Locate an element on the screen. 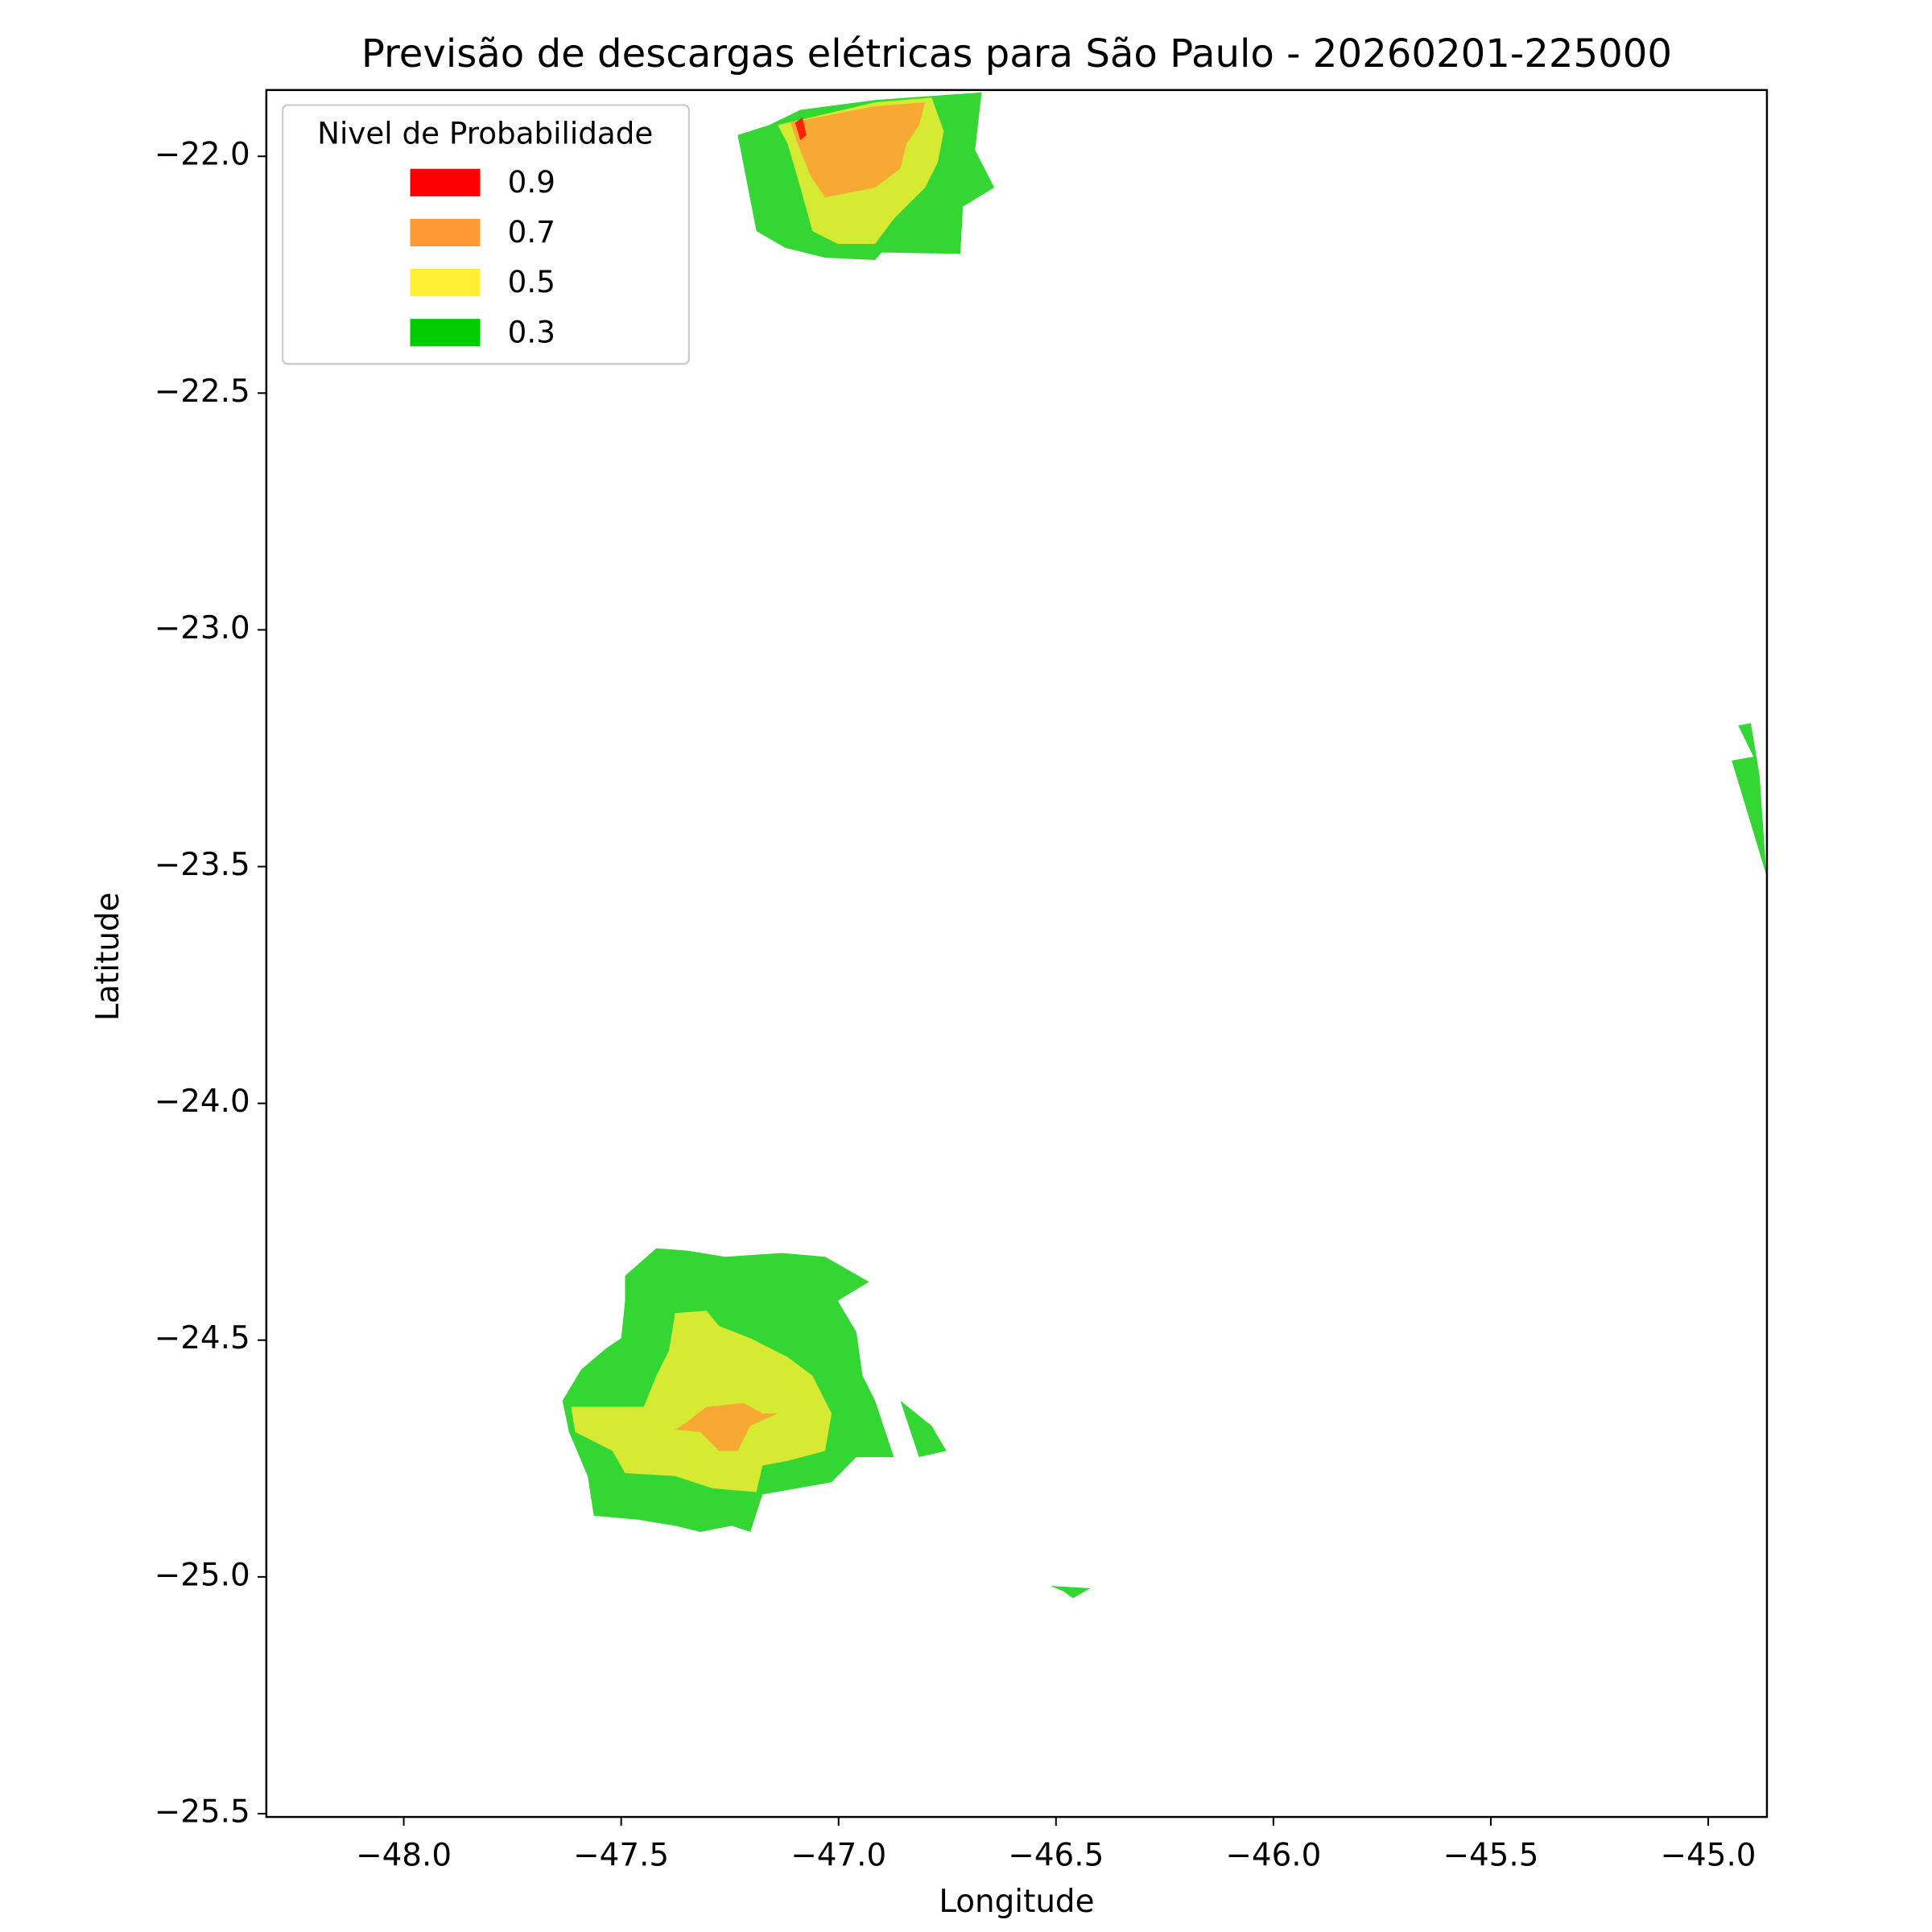 The width and height of the screenshot is (1932, 1932). x-tick-label: −47.0 is located at coordinates (838, 1855).